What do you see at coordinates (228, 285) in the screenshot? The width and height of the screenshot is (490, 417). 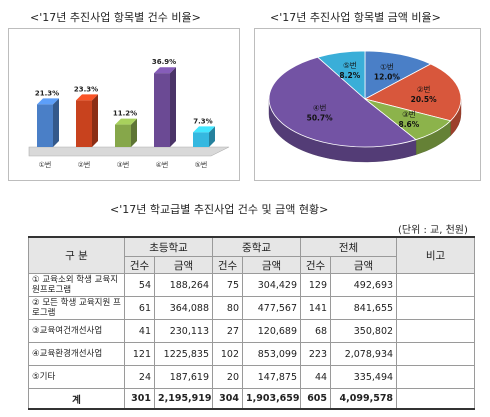 I see `cell-middle-count: 75` at bounding box center [228, 285].